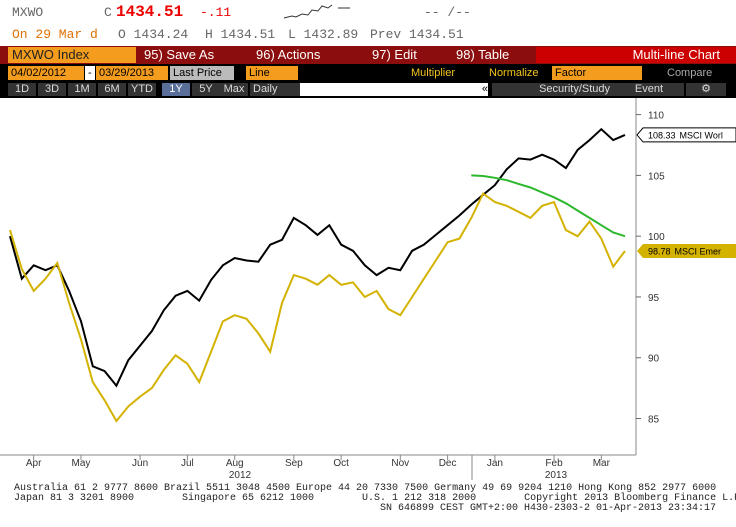  What do you see at coordinates (46, 73) in the screenshot?
I see `start-date: 04/02/2012` at bounding box center [46, 73].